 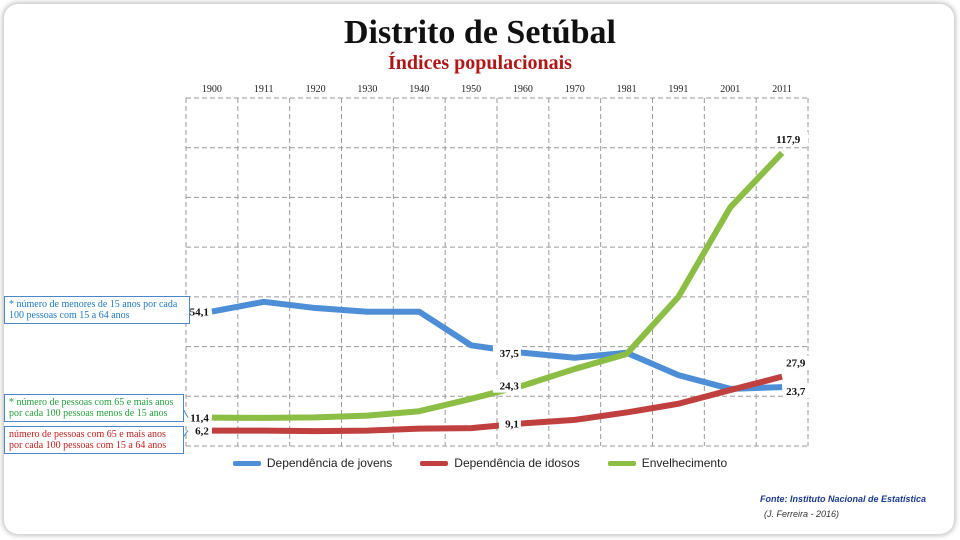 I want to click on x-tick-label-1911: 1911, so click(x=264, y=89).